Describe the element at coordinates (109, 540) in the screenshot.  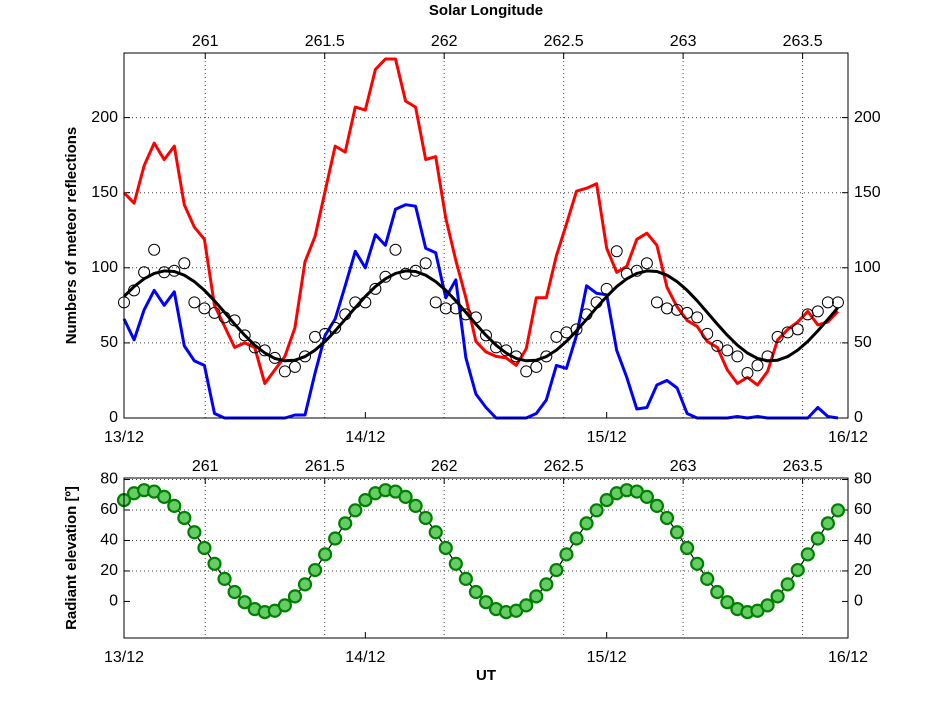
I see `y-tick-label: 40` at that location.